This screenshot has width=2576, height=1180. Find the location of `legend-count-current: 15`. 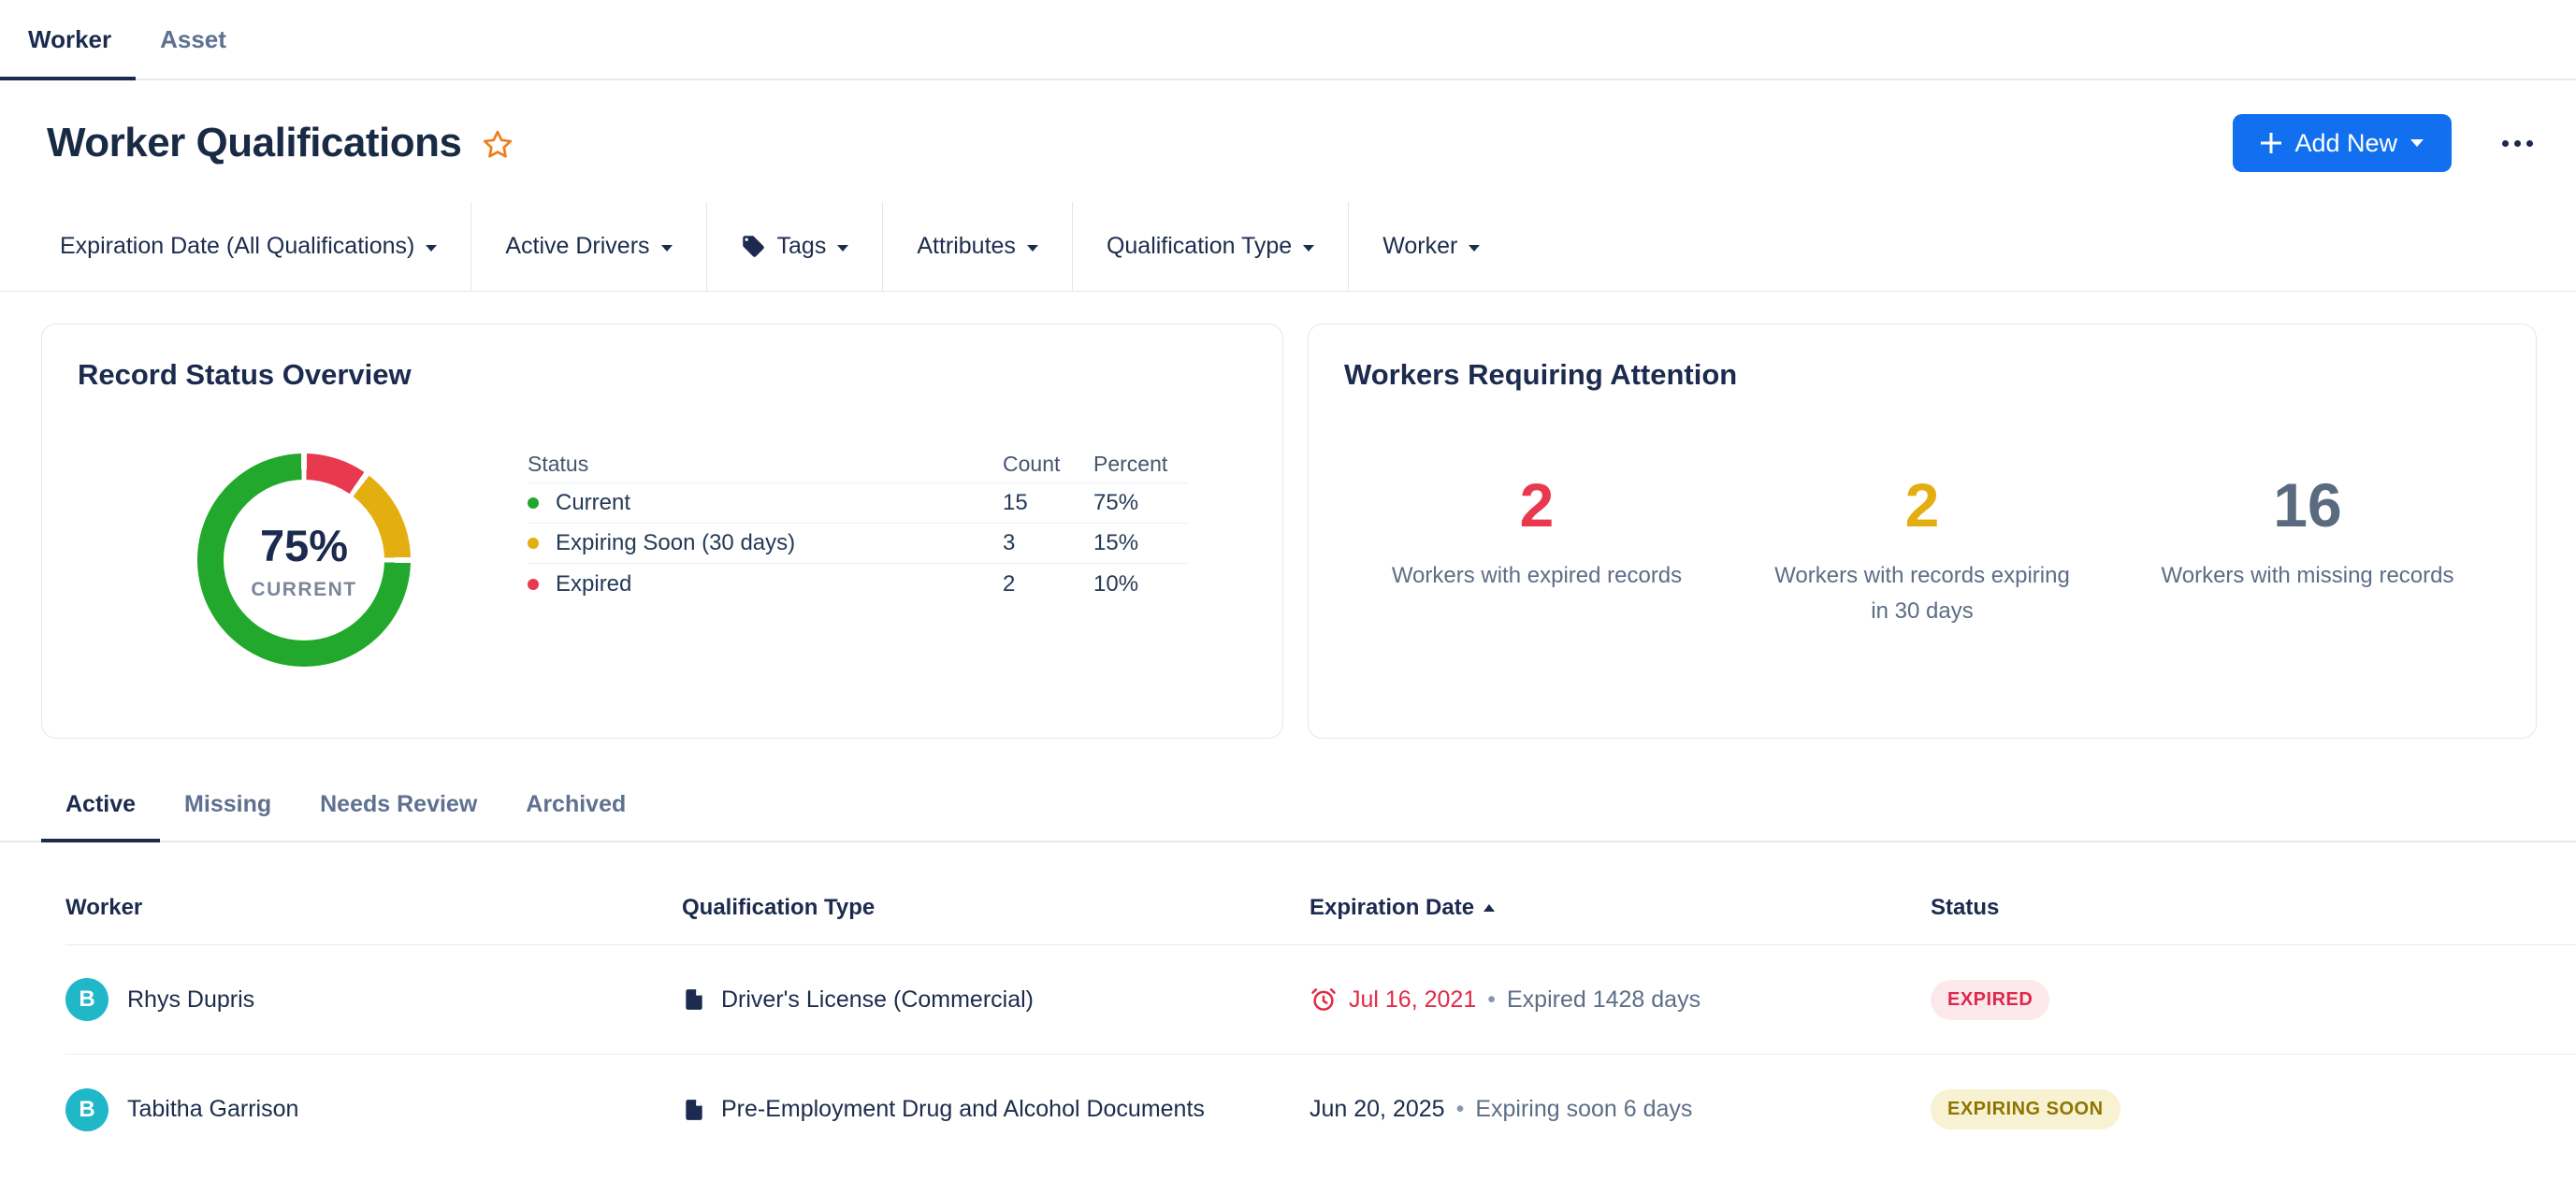

legend-count-current: 15 is located at coordinates (1015, 502).